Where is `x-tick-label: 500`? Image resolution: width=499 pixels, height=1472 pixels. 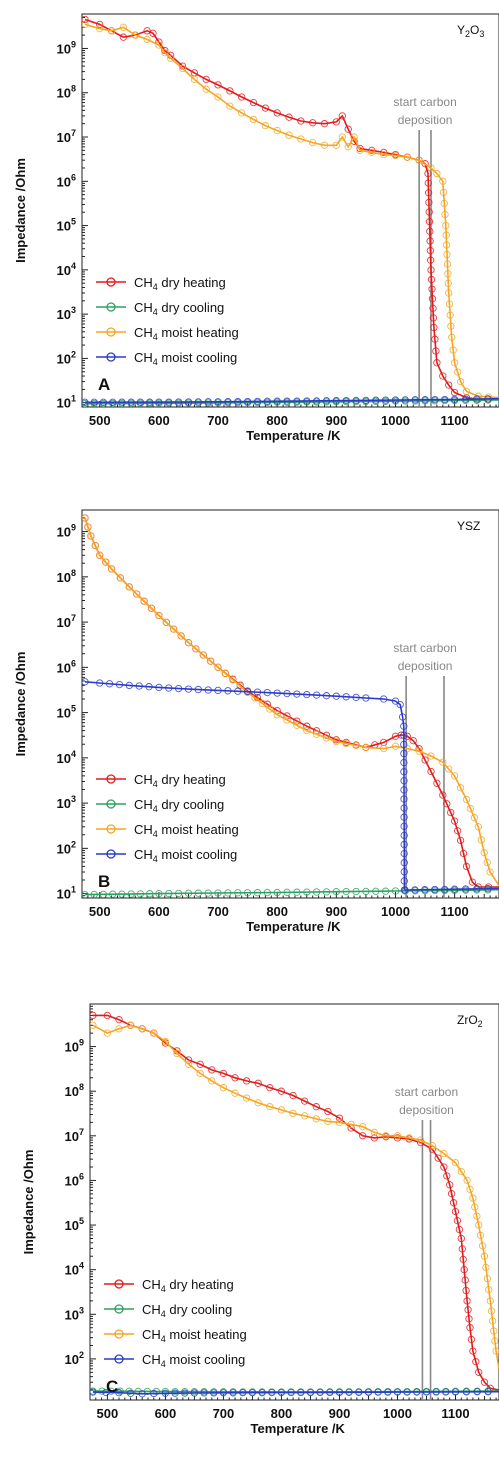 x-tick-label: 500 is located at coordinates (100, 911).